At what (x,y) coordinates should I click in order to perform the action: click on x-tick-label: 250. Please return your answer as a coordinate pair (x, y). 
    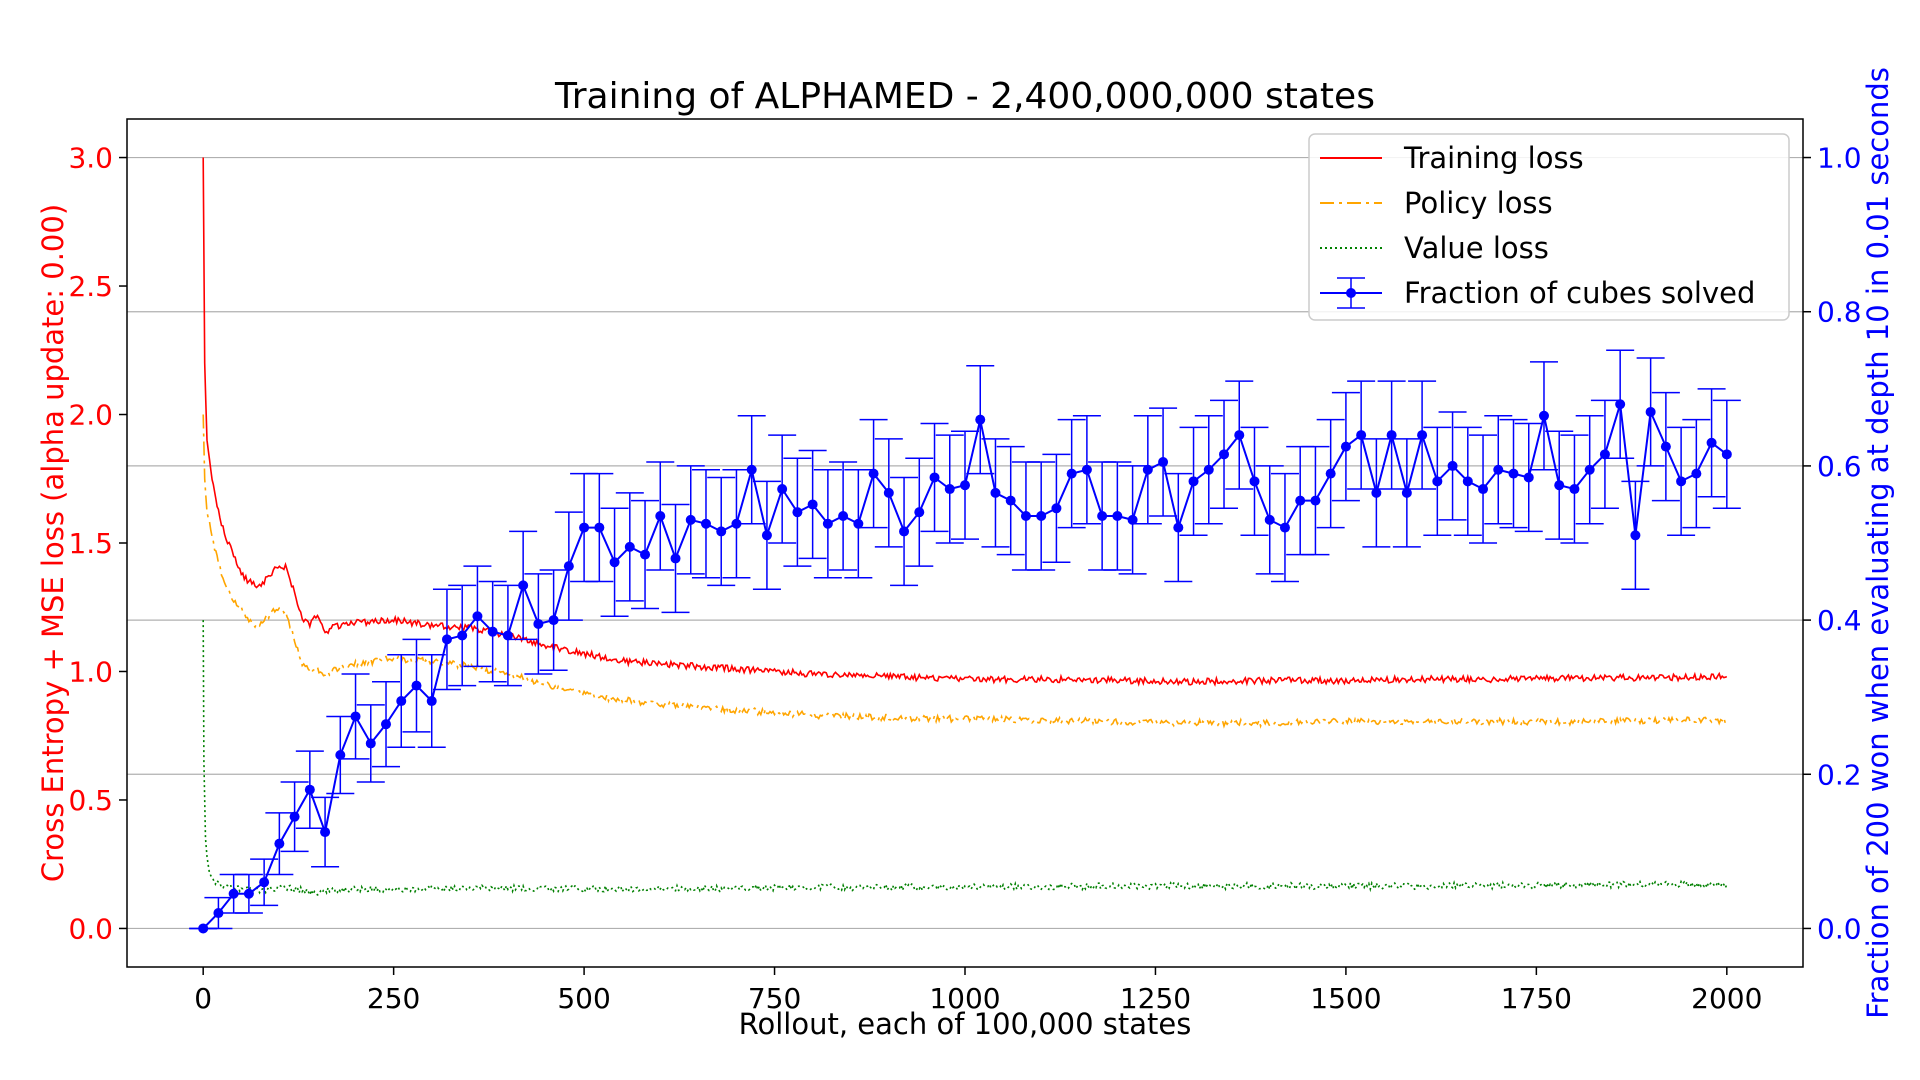
    Looking at the image, I should click on (393, 998).